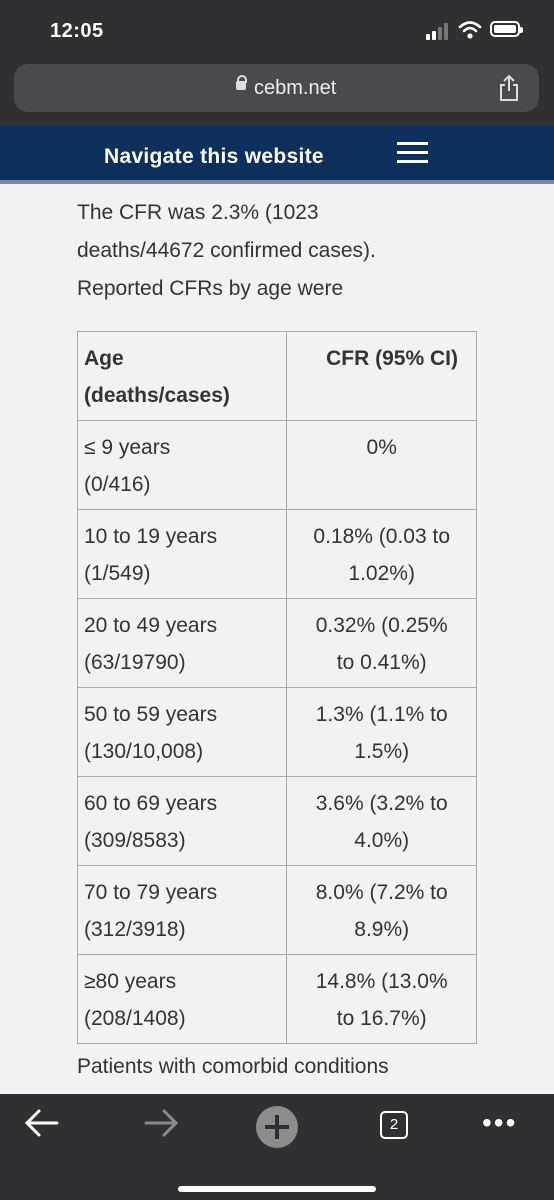  Describe the element at coordinates (470, 30) in the screenshot. I see `wifi-icon` at that location.